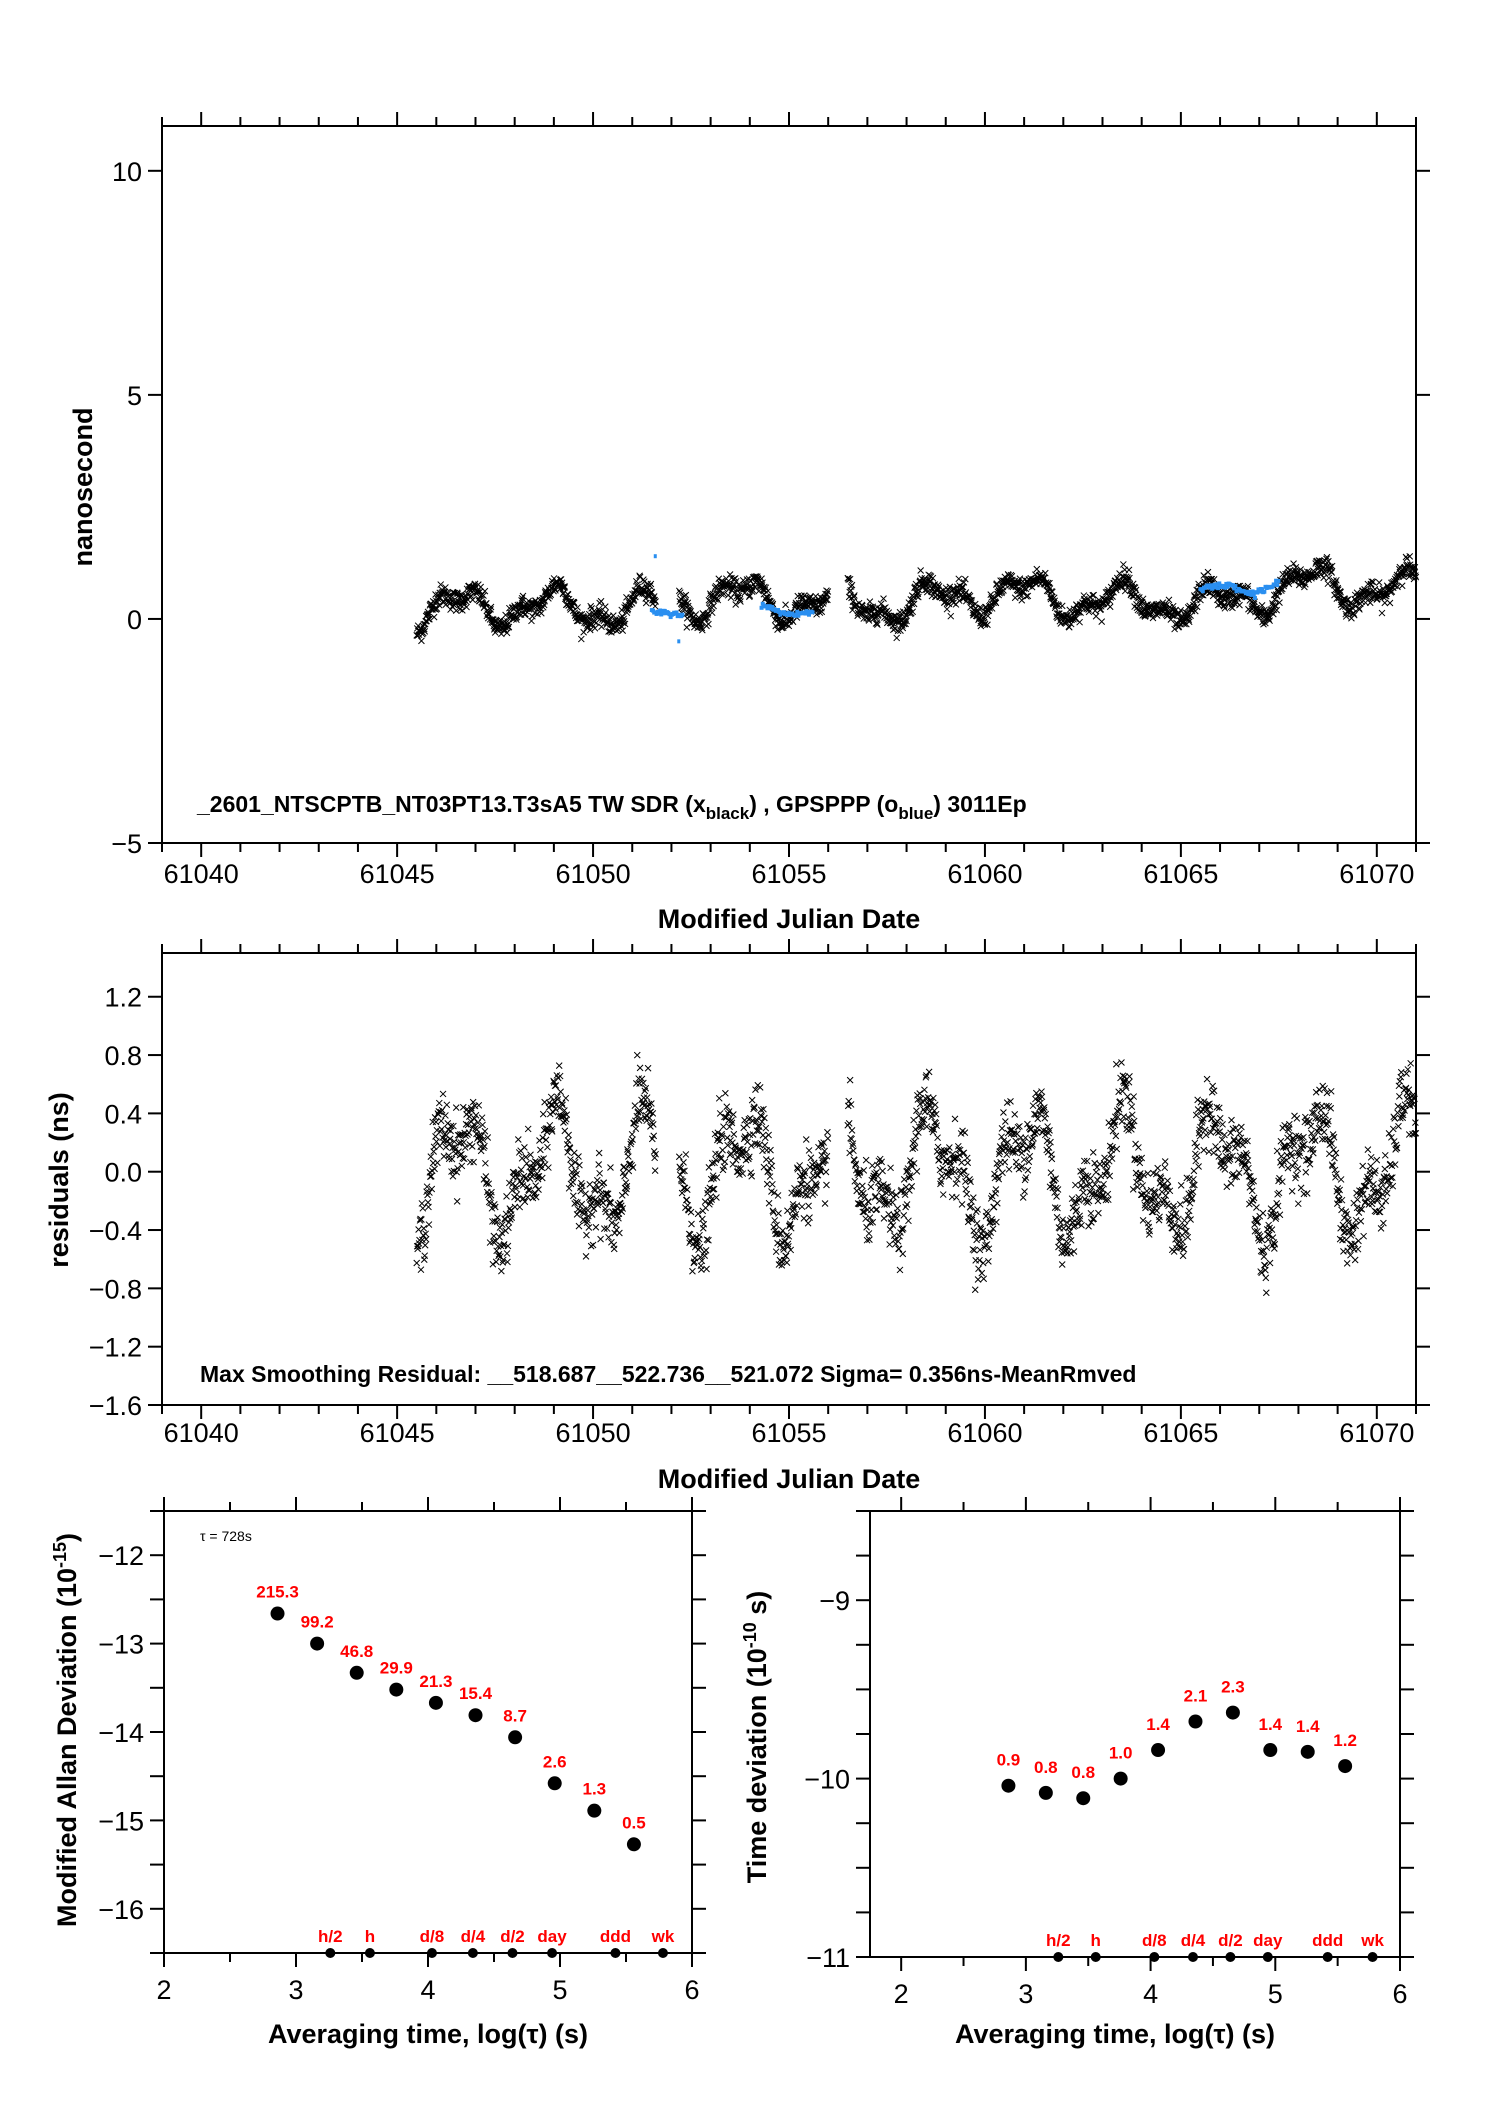 This screenshot has width=1488, height=2105. I want to click on p3-xtick-label: 6, so click(691, 1990).